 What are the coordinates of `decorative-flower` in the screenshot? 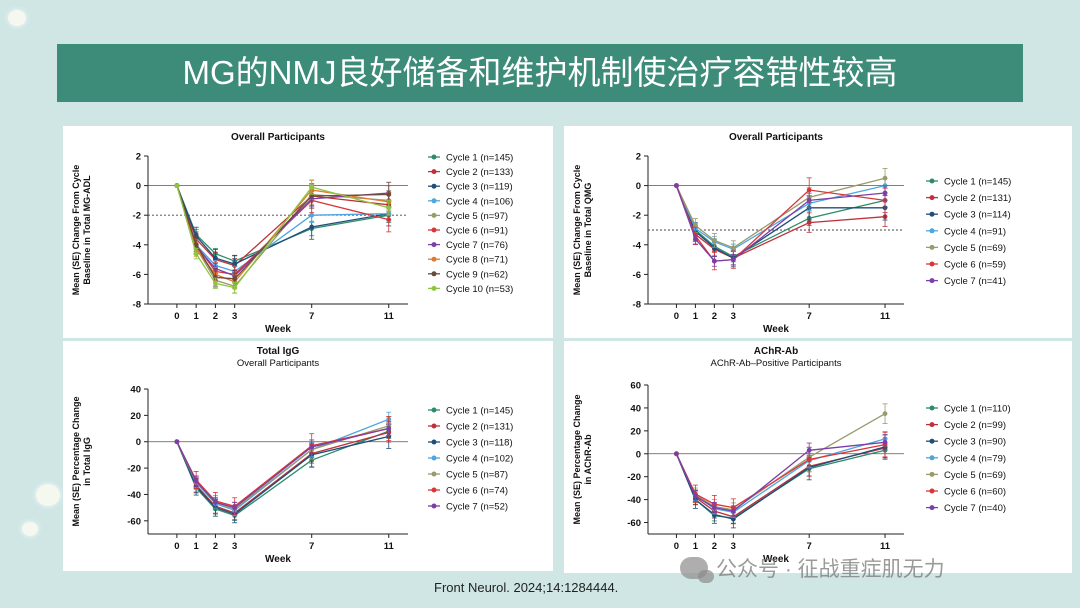 It's located at (17, 18).